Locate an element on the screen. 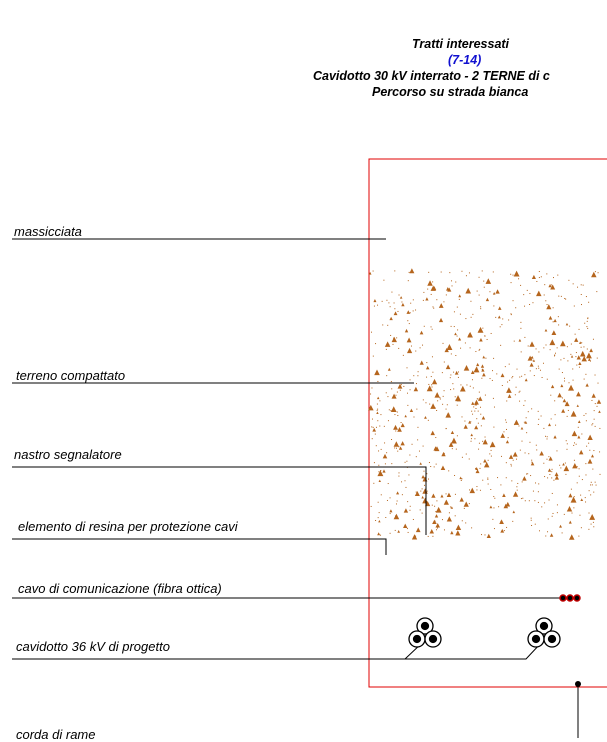 Image resolution: width=607 pixels, height=742 pixels. cable-trefoil-right is located at coordinates (544, 632).